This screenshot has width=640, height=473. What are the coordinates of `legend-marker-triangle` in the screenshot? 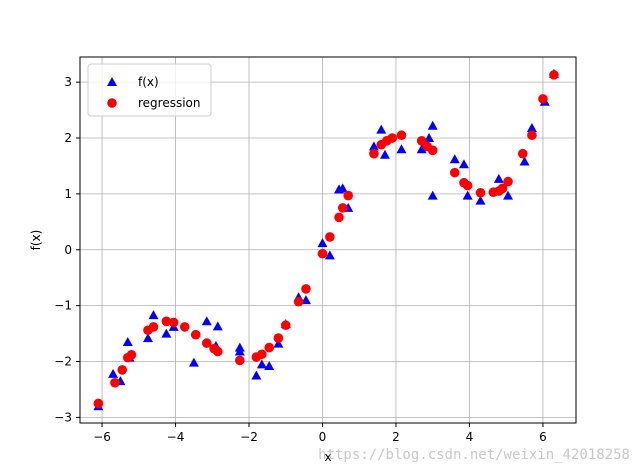 It's located at (112, 81).